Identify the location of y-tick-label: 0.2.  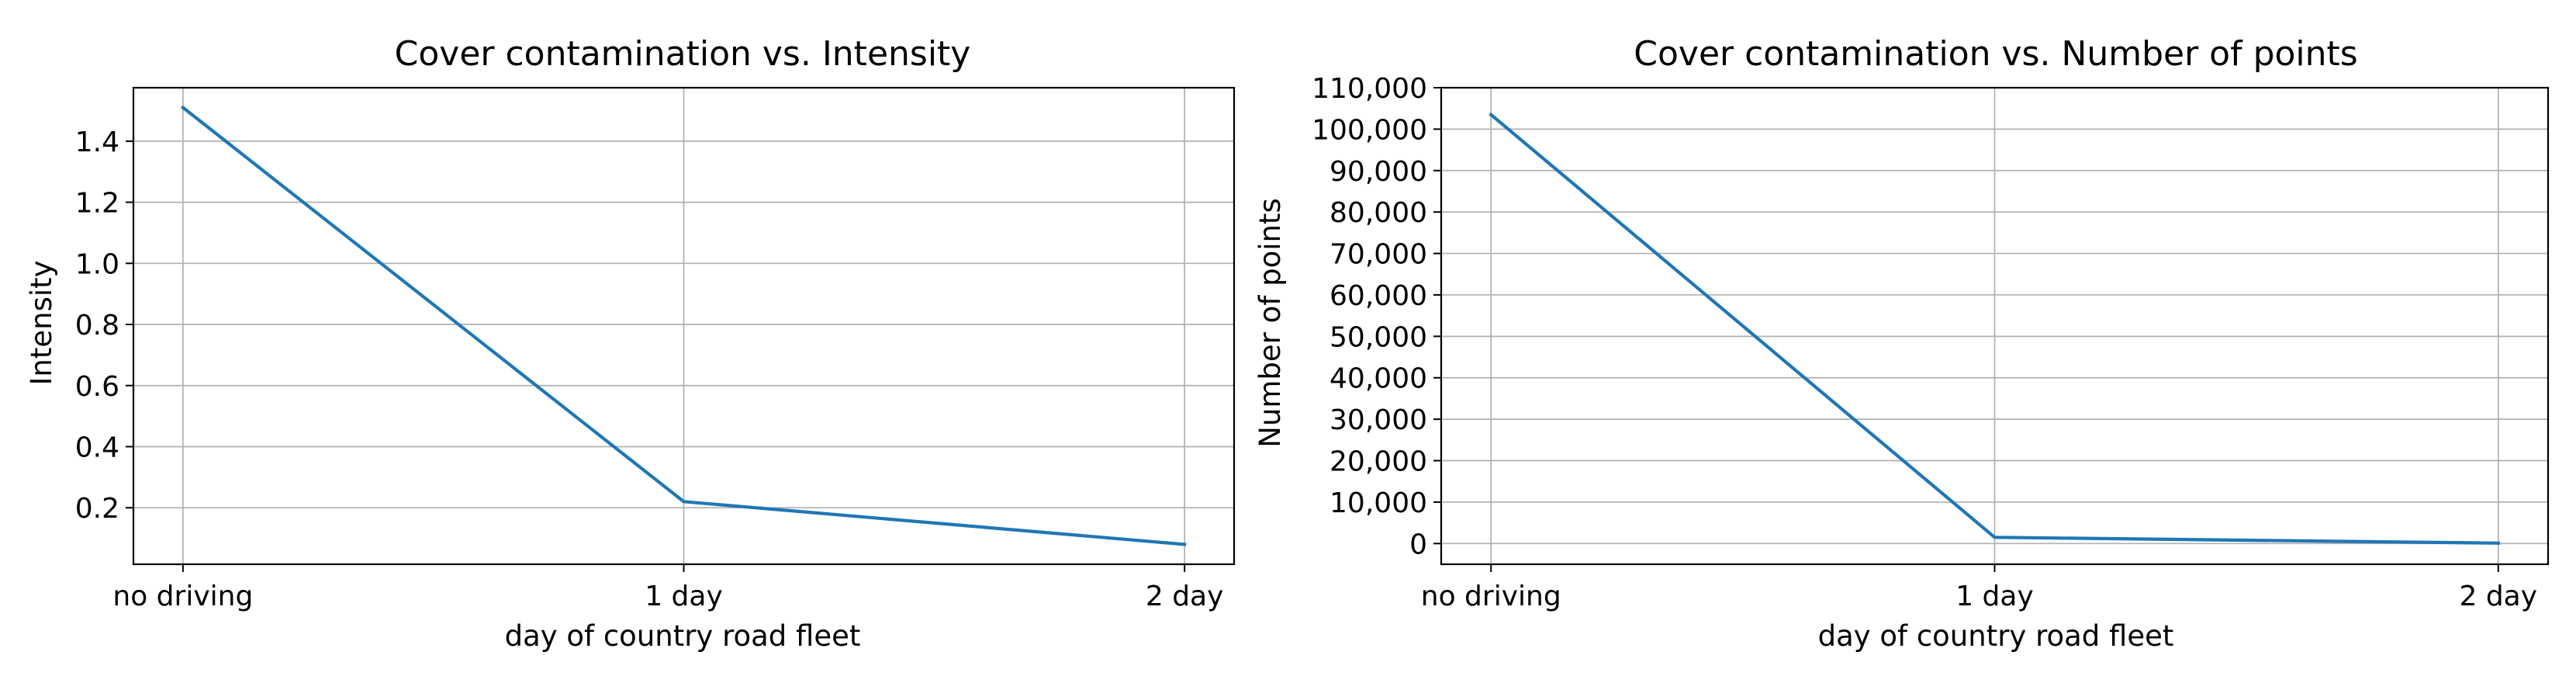
(97, 509).